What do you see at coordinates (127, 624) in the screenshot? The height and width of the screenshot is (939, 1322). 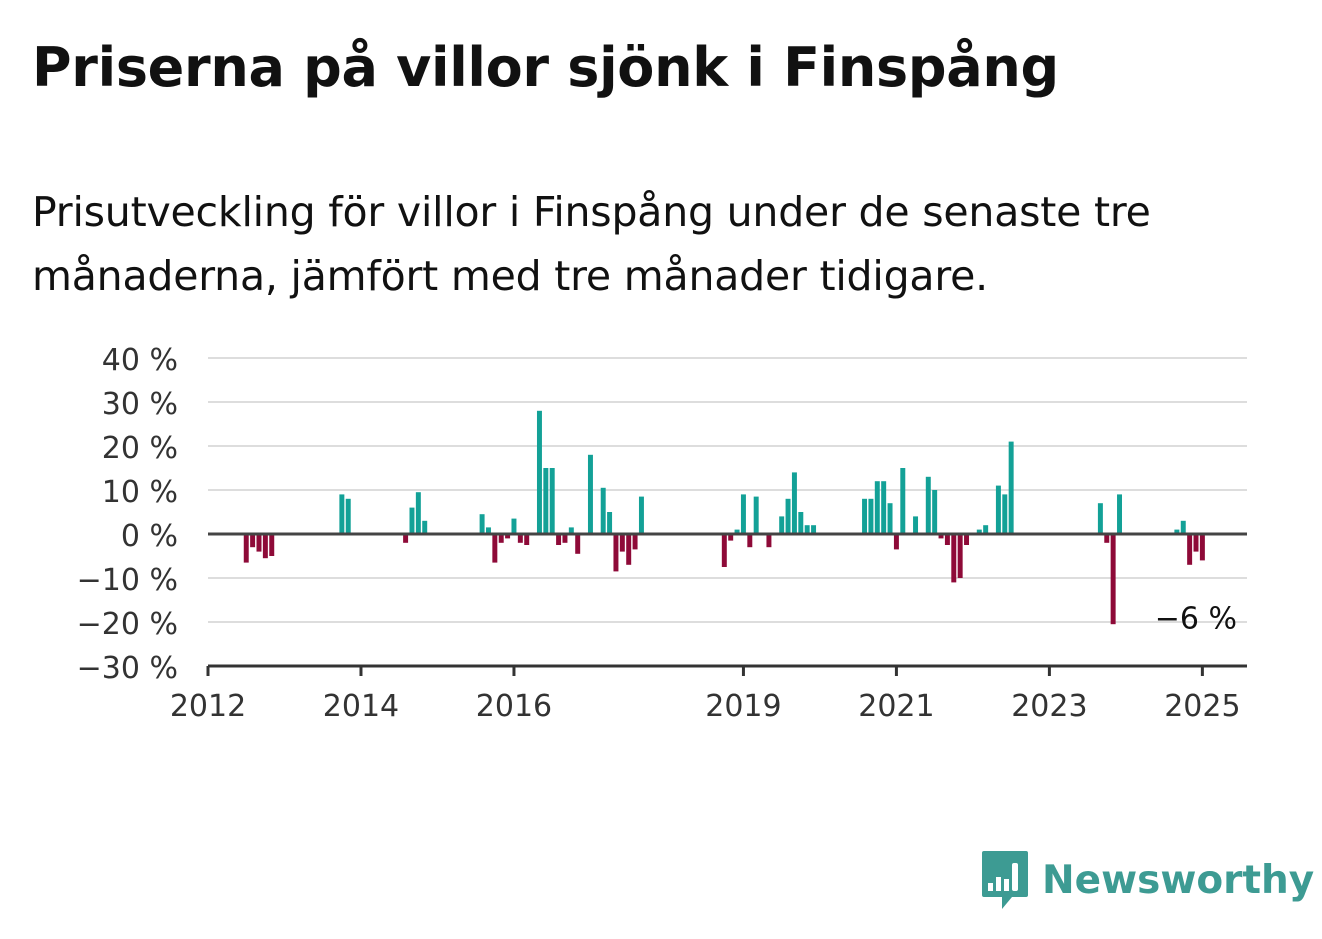 I see `y-tick-label: −20 %` at bounding box center [127, 624].